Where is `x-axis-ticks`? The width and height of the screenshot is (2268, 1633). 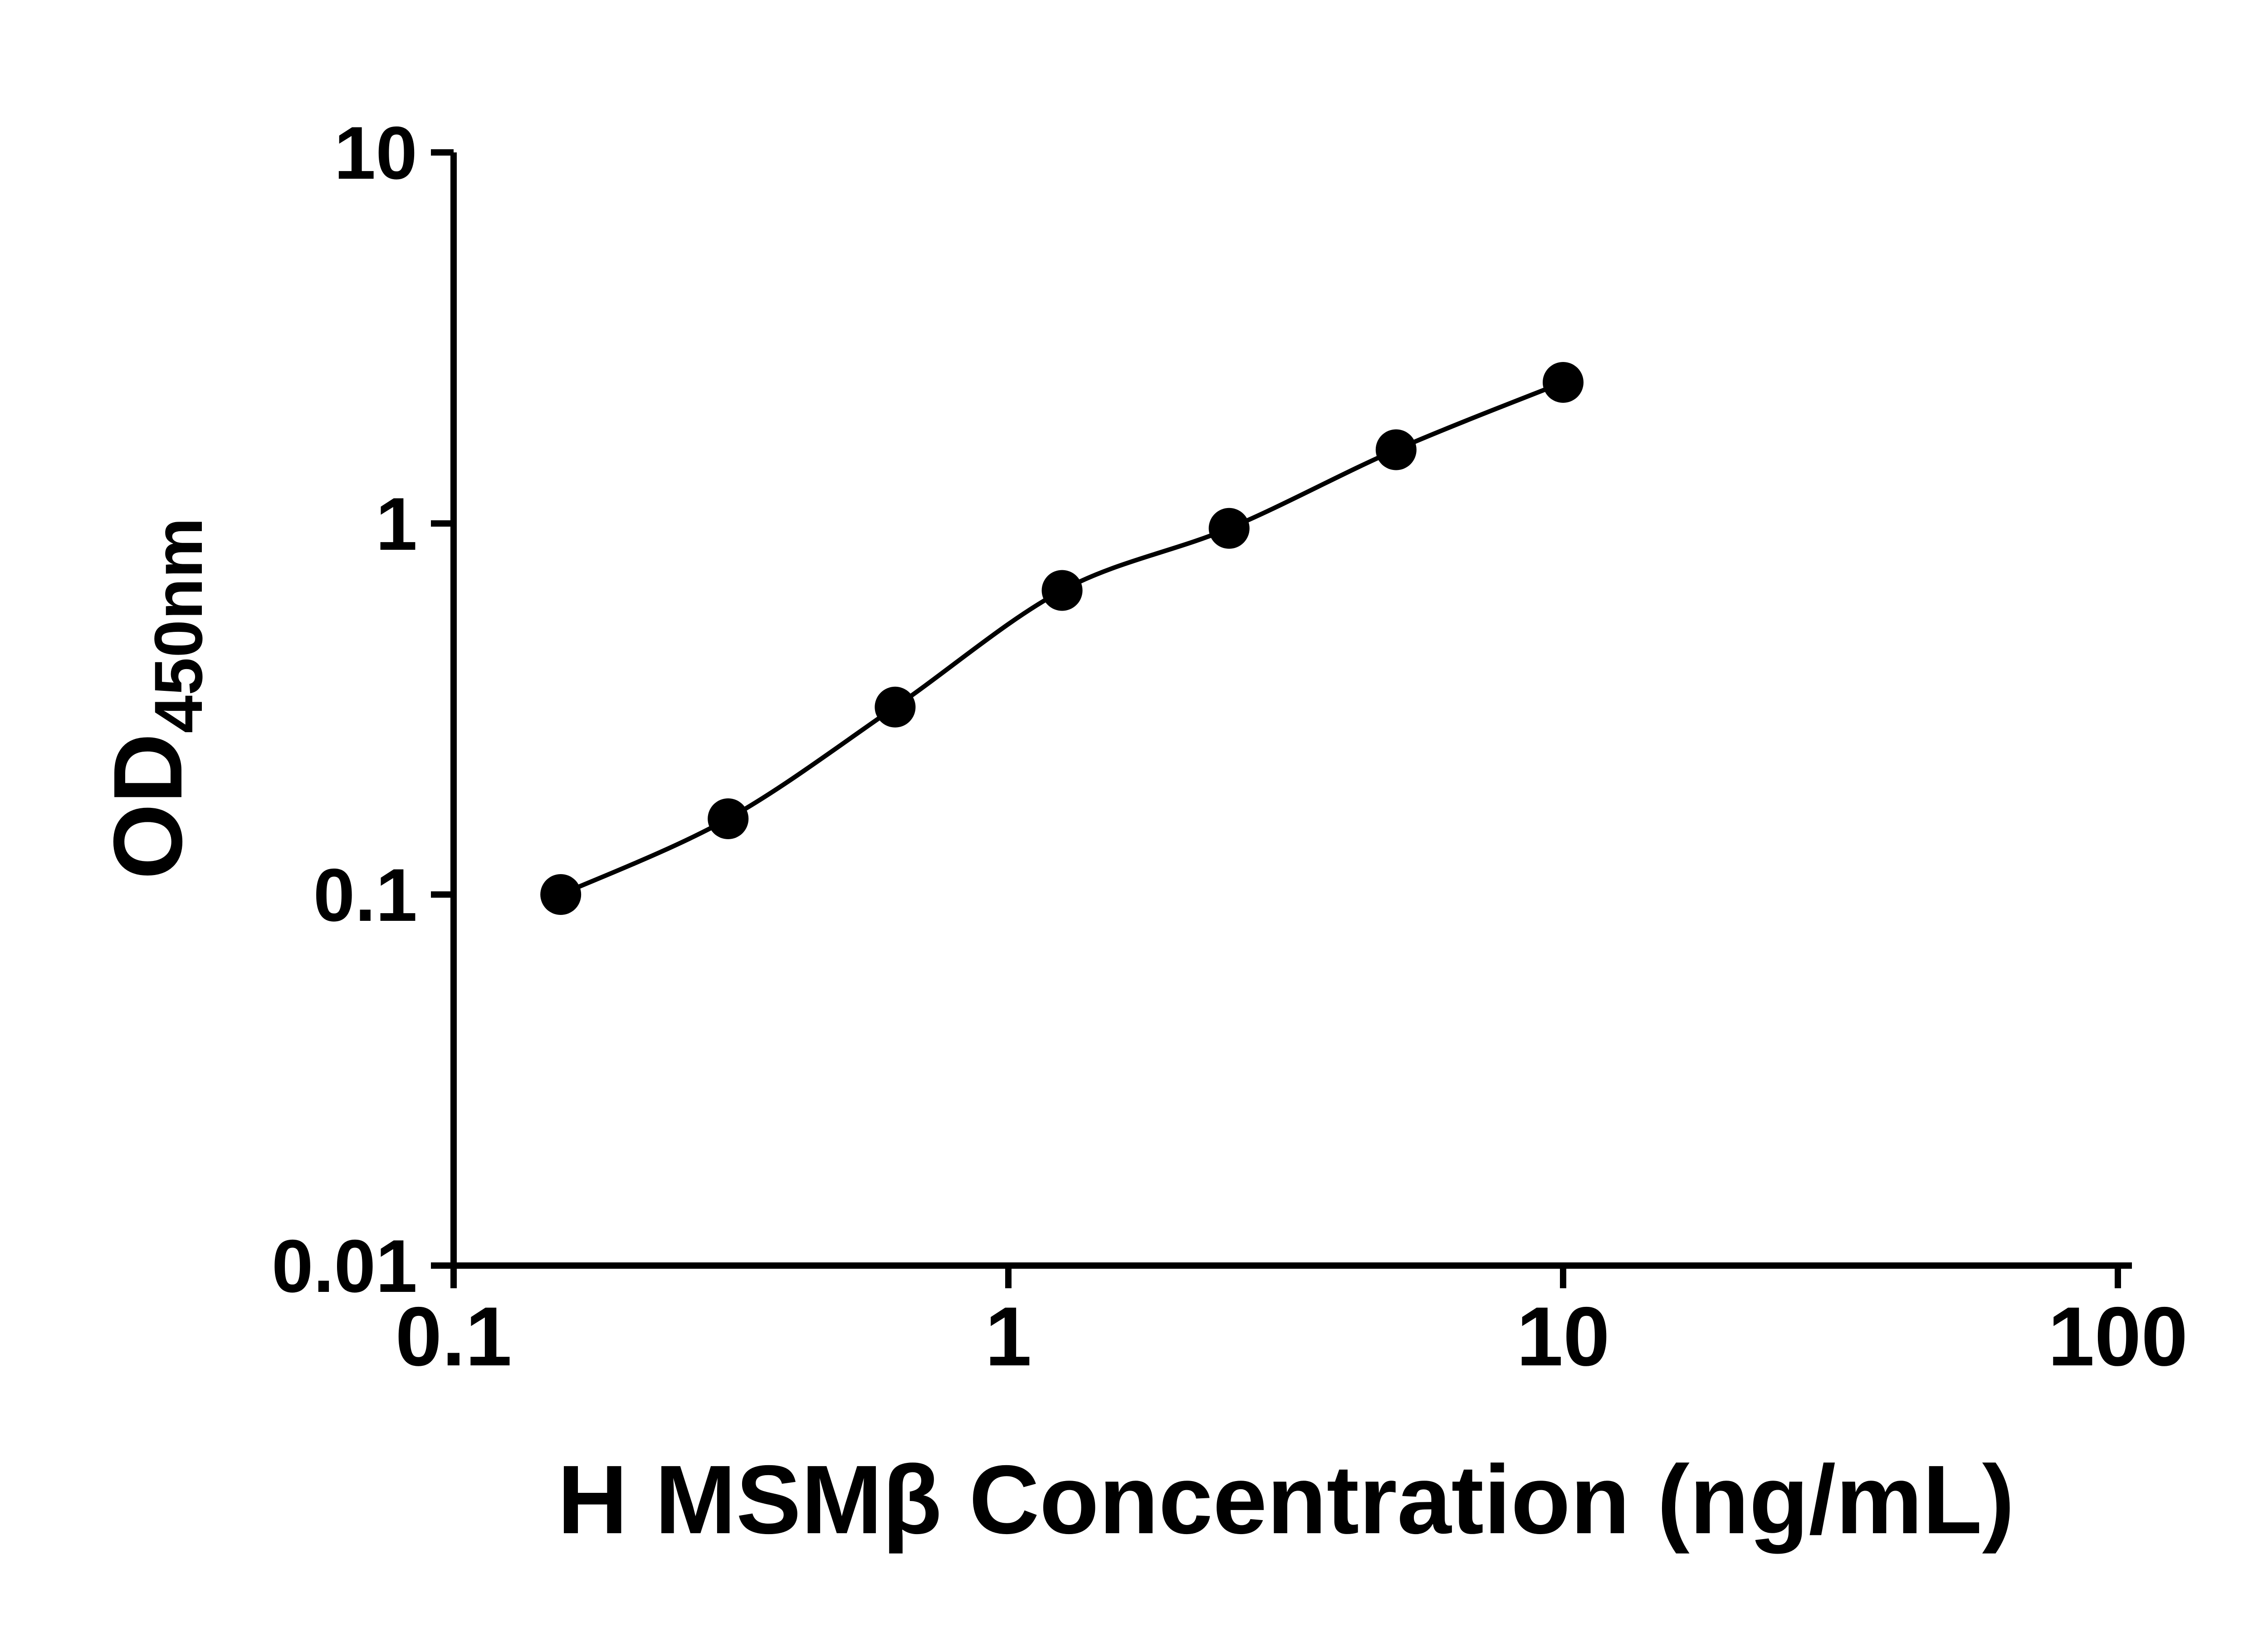
x-axis-ticks is located at coordinates (1285, 1277).